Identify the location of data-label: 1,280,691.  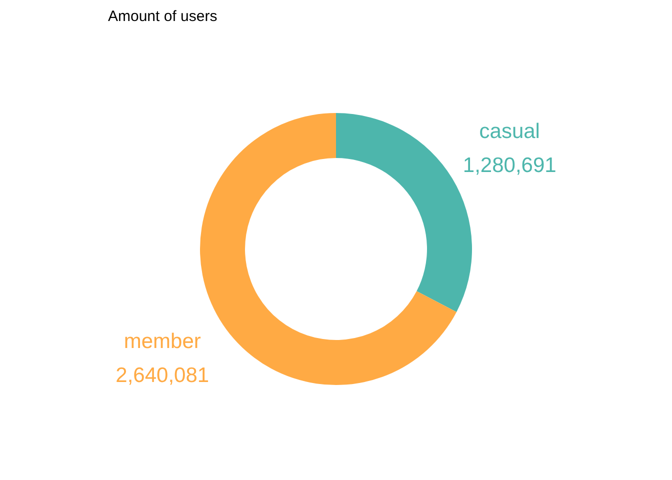
(509, 165).